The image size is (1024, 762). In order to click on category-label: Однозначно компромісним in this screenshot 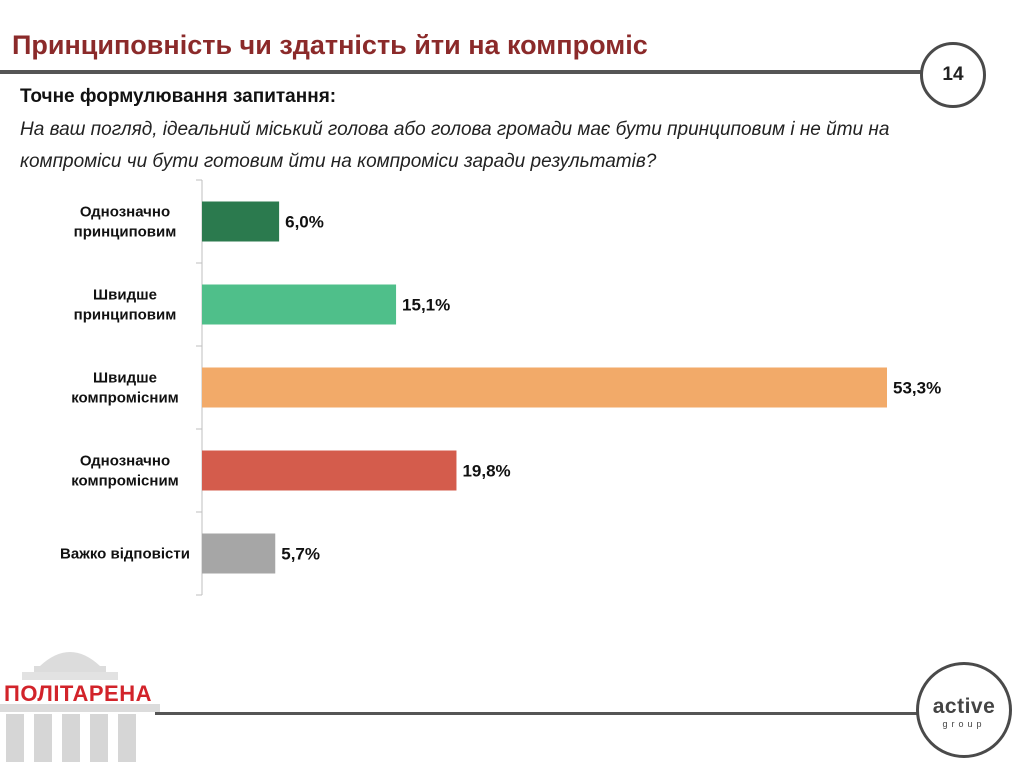, I will do `click(125, 471)`.